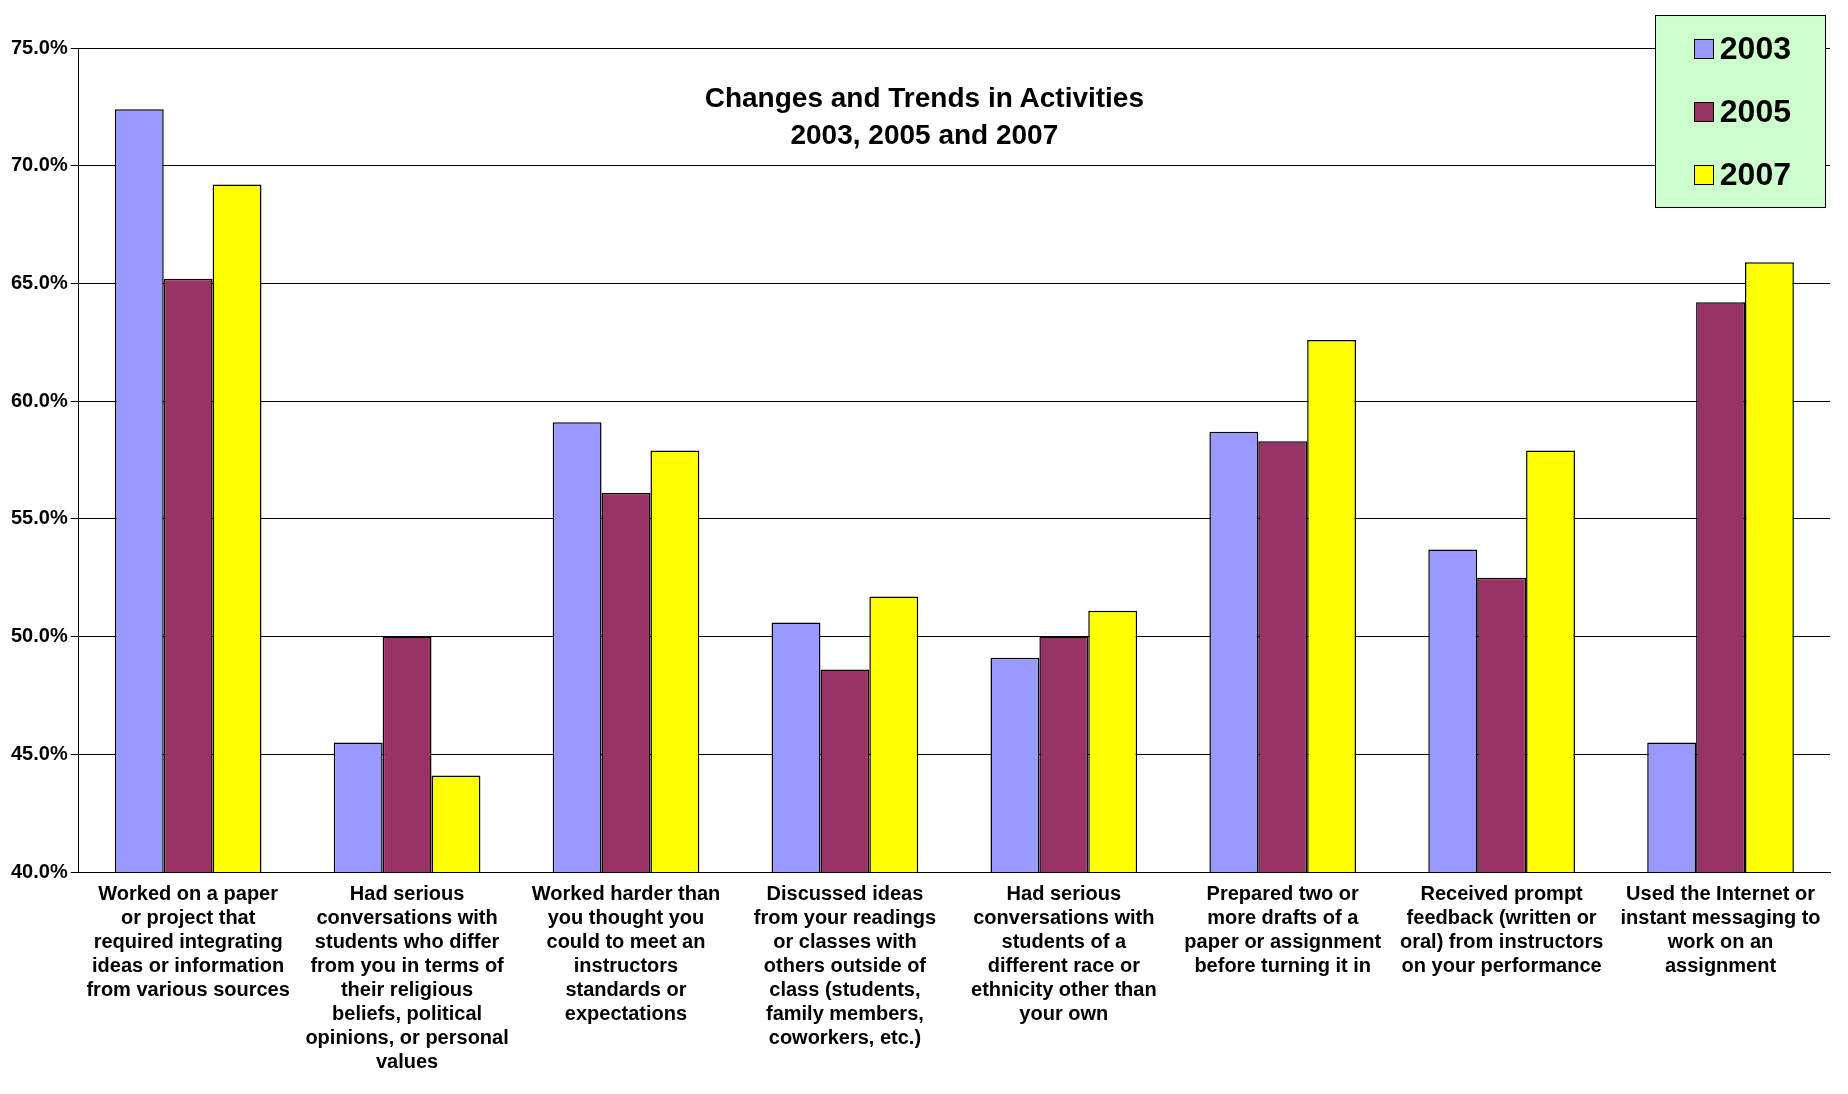 This screenshot has width=1848, height=1094. What do you see at coordinates (924, 97) in the screenshot?
I see `text: Changes and Trends in Activities` at bounding box center [924, 97].